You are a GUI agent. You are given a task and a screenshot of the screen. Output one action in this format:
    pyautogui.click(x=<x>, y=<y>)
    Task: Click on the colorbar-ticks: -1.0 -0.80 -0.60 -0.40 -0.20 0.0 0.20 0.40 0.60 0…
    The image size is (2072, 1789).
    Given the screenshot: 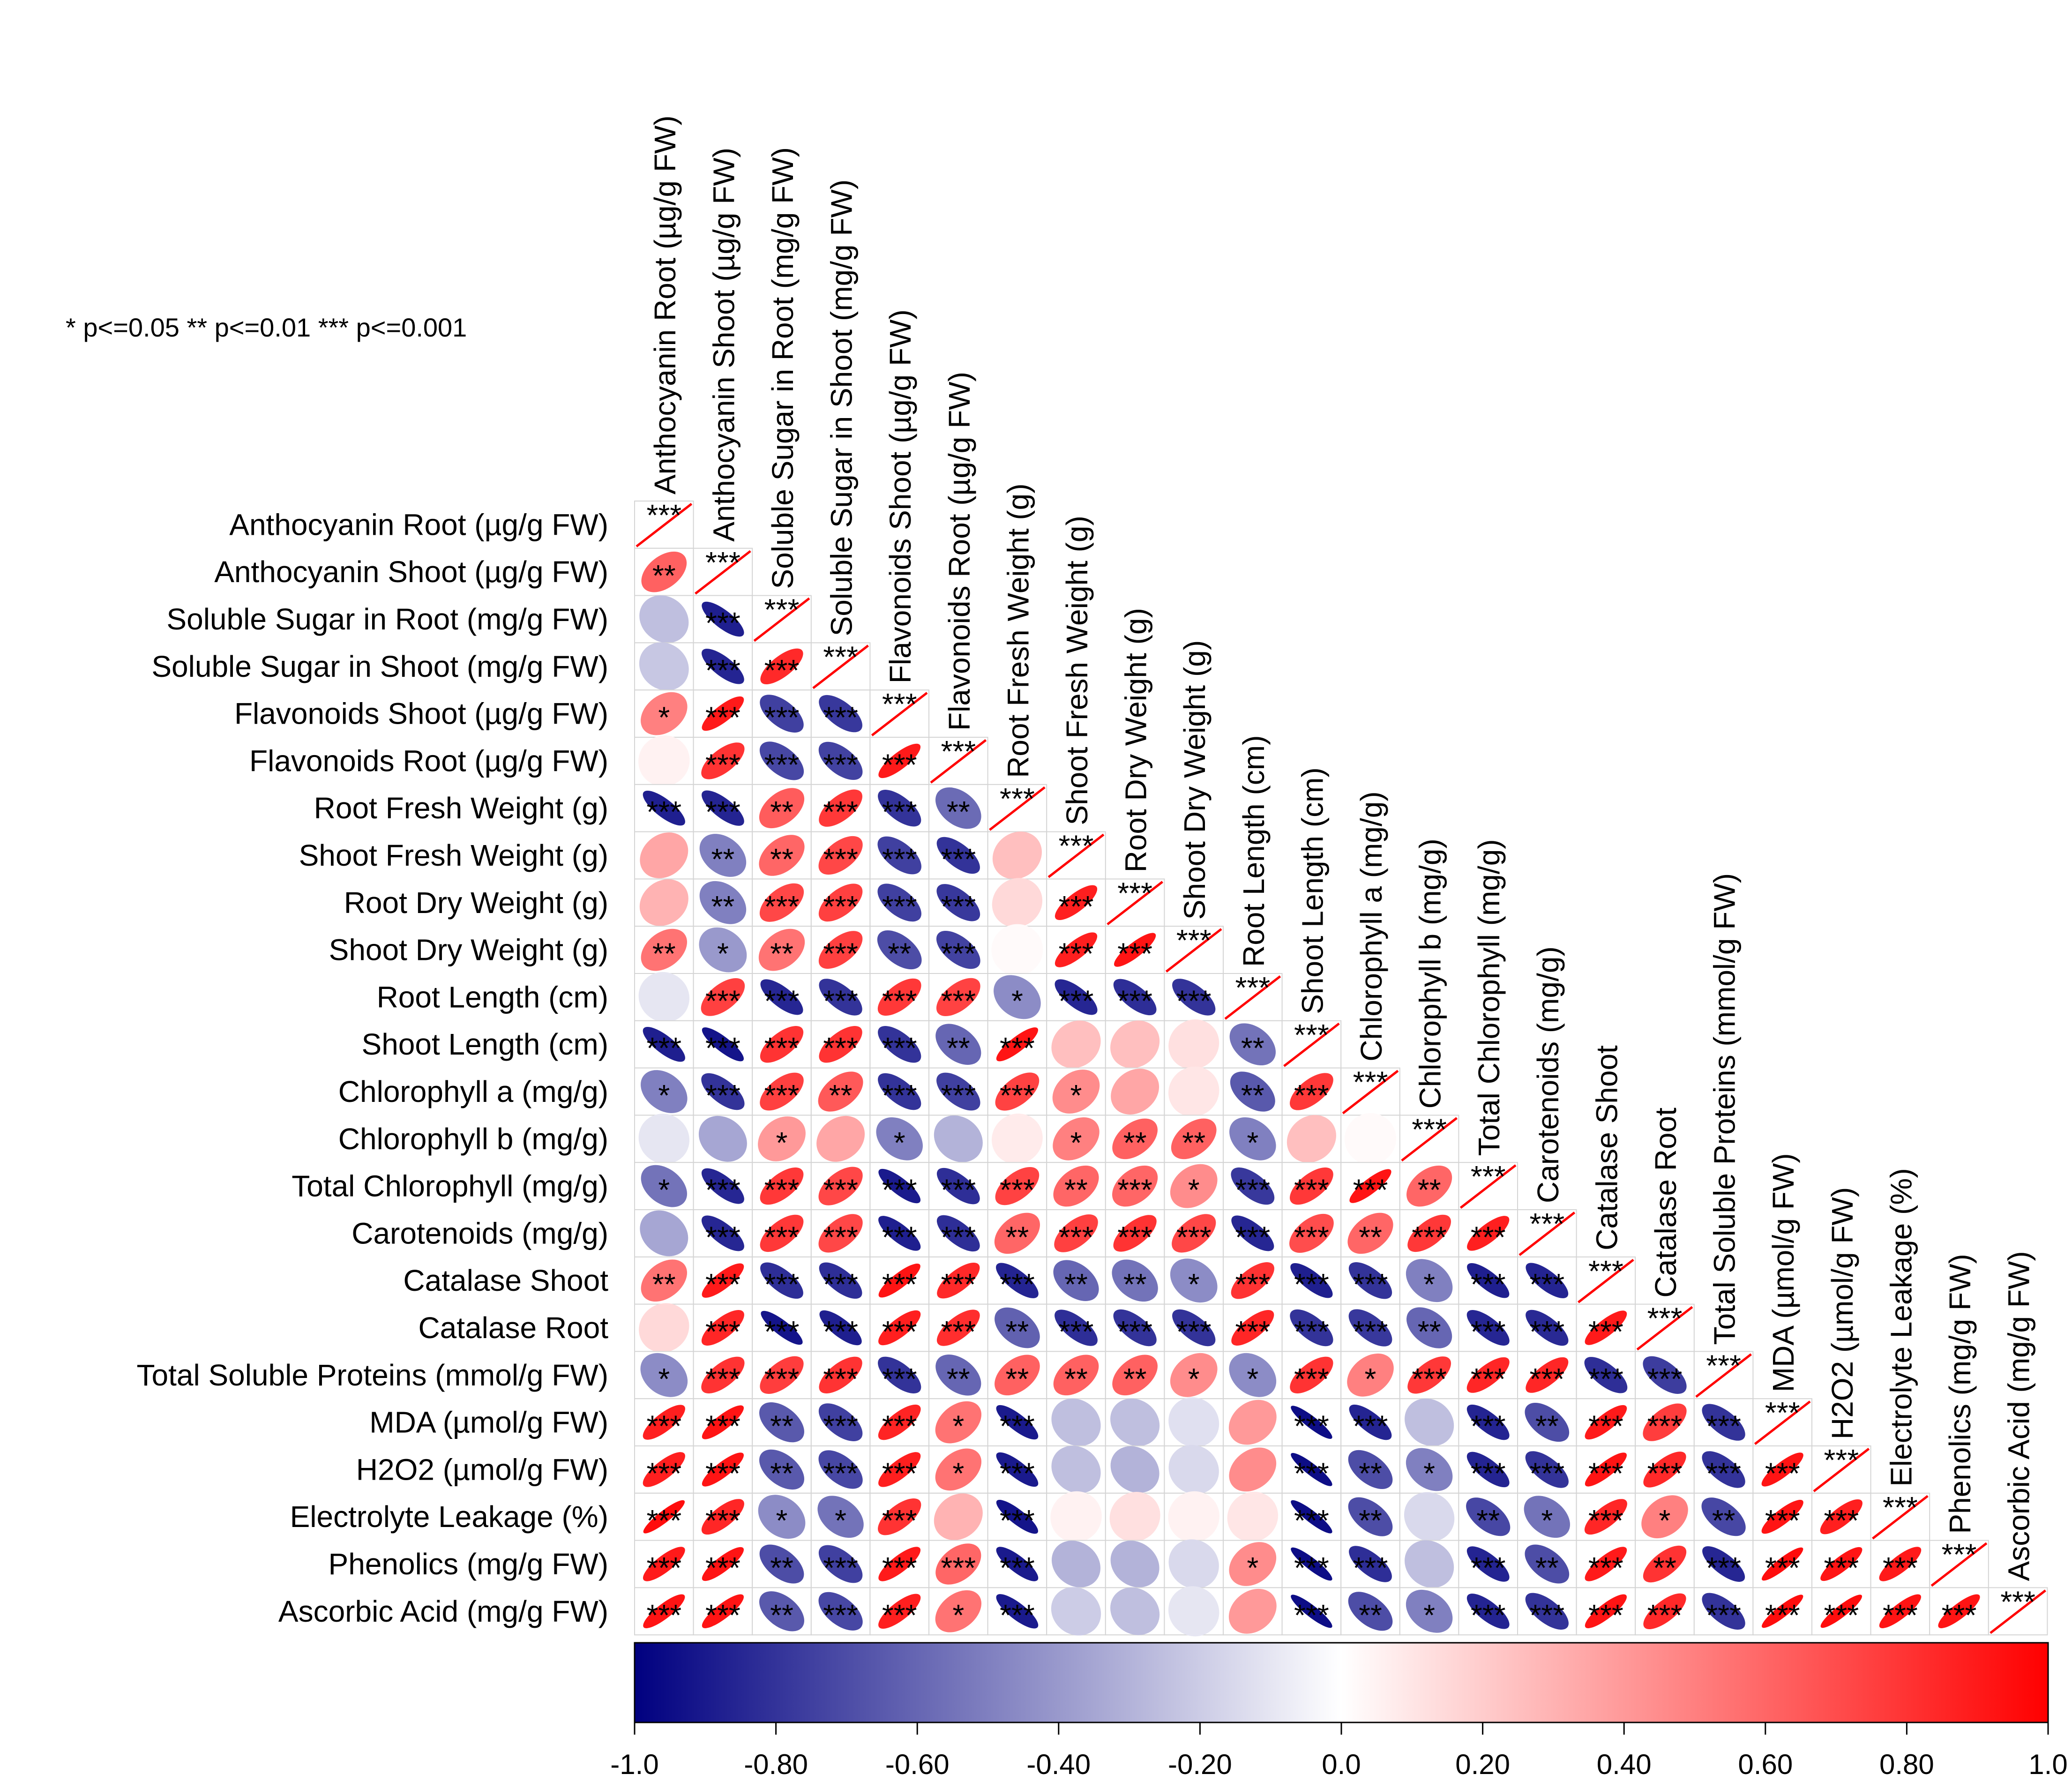 What is the action you would take?
    pyautogui.click(x=1339, y=1751)
    